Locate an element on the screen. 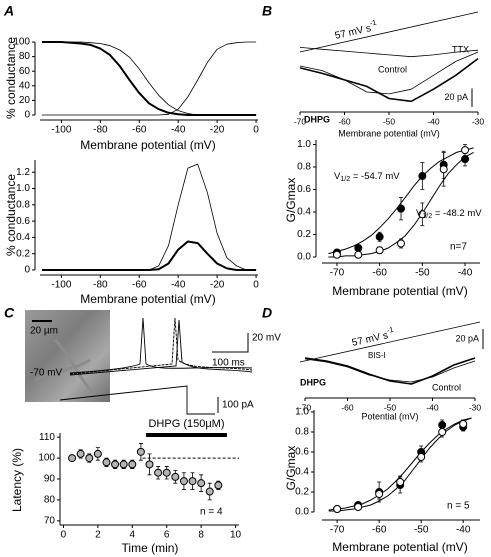 This screenshot has height=557, width=491. trace-label: DHPG is located at coordinates (317, 119).